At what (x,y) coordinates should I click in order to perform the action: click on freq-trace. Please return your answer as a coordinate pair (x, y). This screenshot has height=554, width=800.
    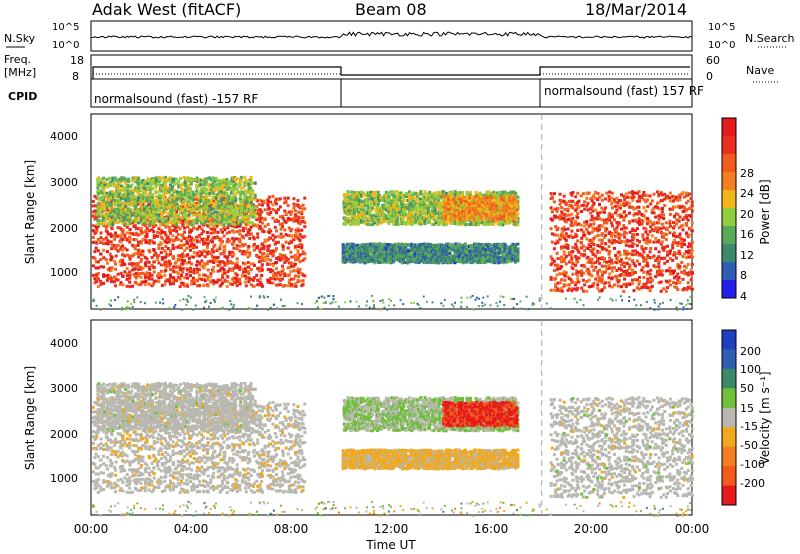
    Looking at the image, I should click on (391, 72).